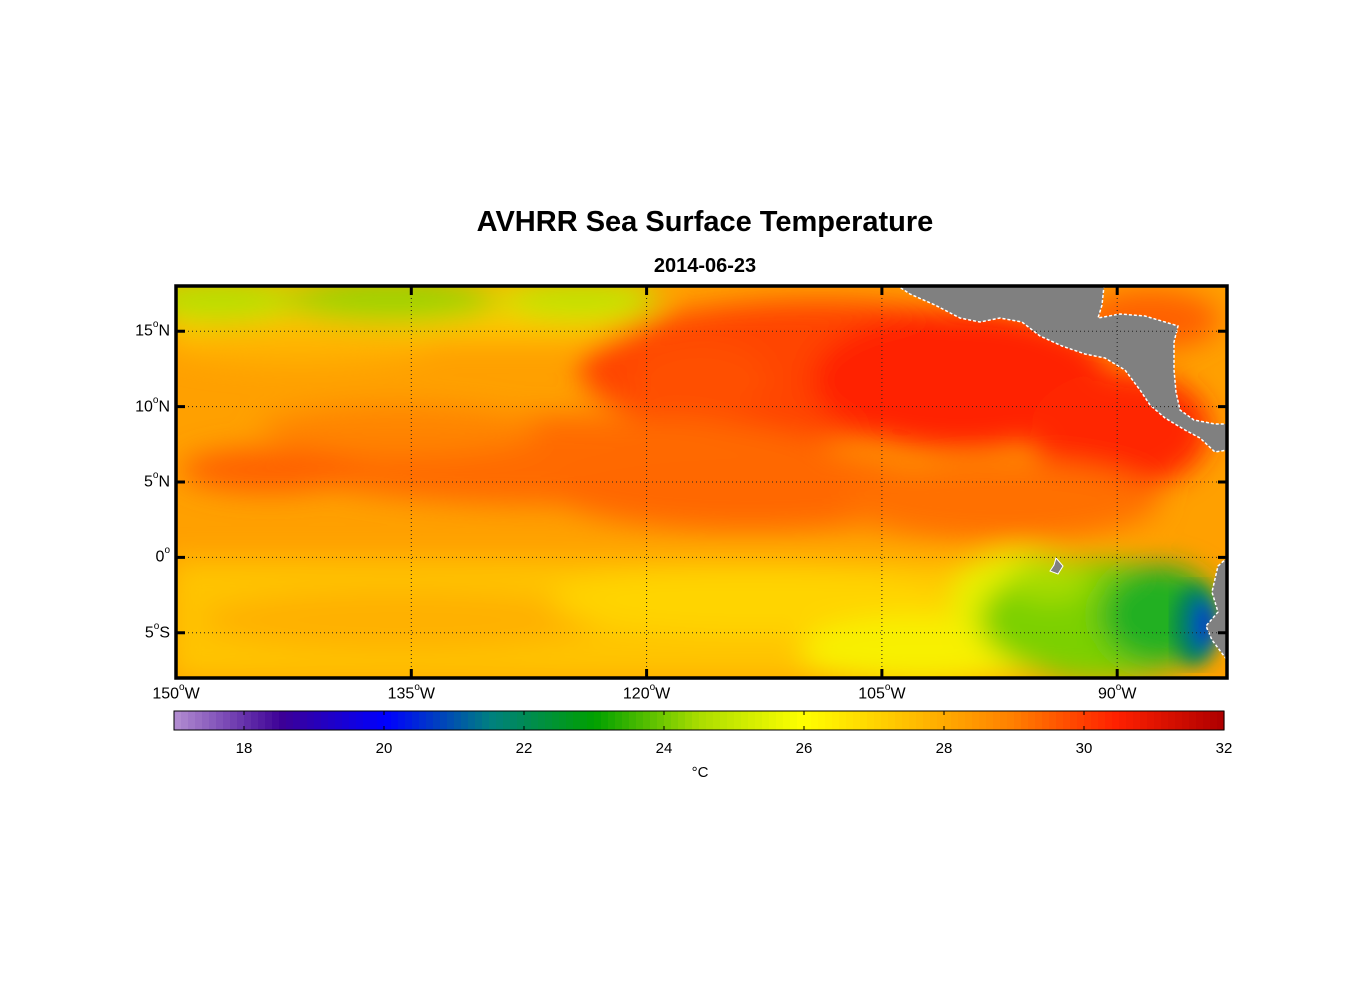  What do you see at coordinates (152, 404) in the screenshot?
I see `lat-tick-label: 10oN` at bounding box center [152, 404].